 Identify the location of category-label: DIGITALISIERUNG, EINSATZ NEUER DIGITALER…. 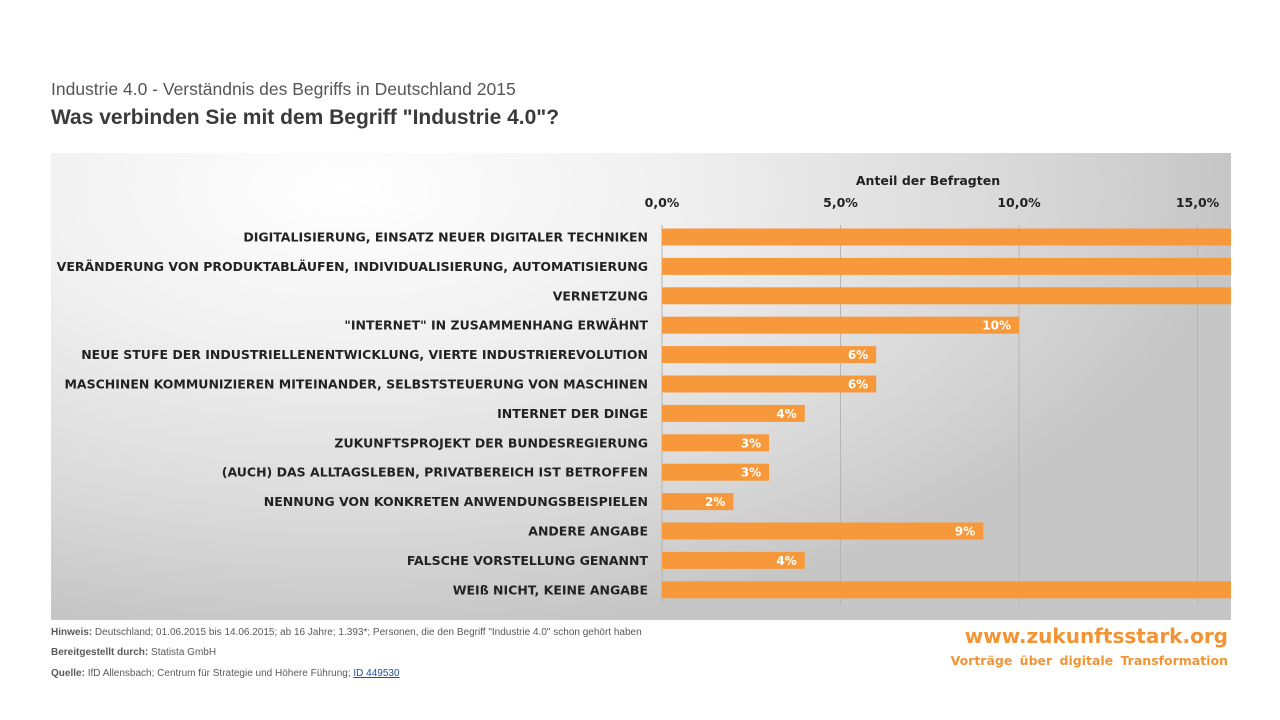
(445, 237).